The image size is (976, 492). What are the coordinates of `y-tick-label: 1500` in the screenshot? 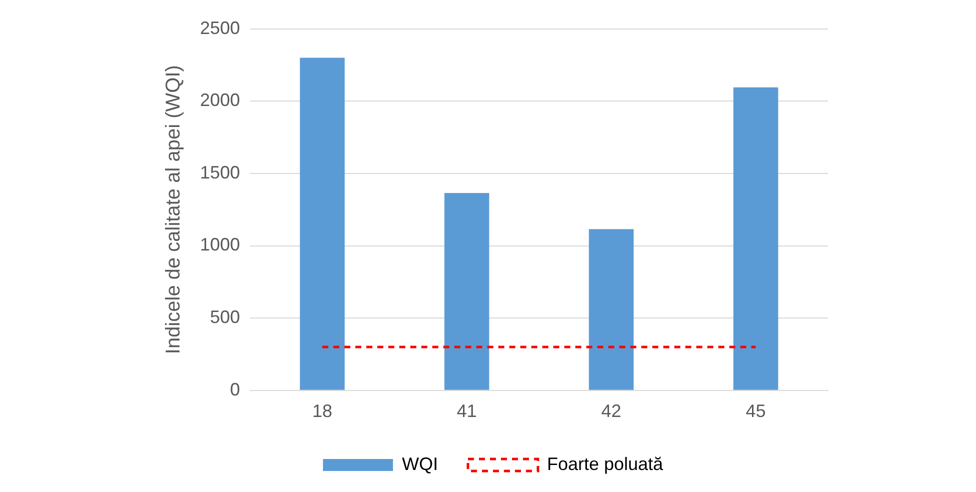 It's located at (220, 172).